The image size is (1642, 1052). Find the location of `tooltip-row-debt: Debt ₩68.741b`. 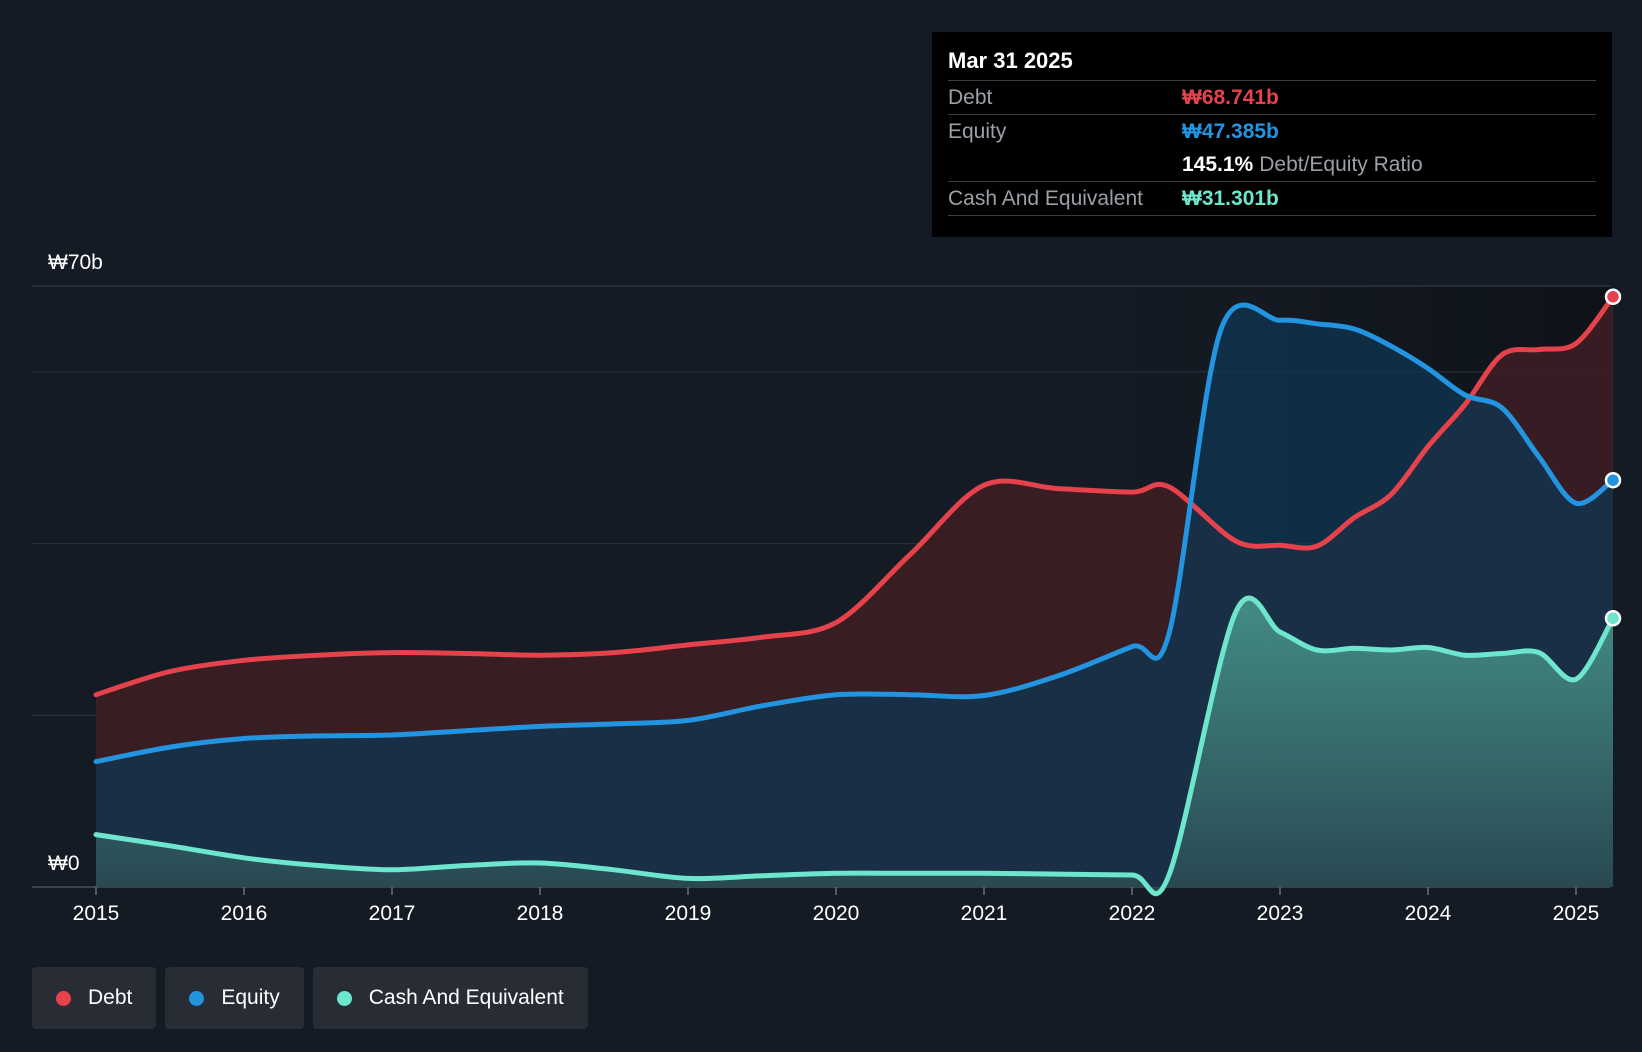

tooltip-row-debt: Debt ₩68.741b is located at coordinates (1272, 97).